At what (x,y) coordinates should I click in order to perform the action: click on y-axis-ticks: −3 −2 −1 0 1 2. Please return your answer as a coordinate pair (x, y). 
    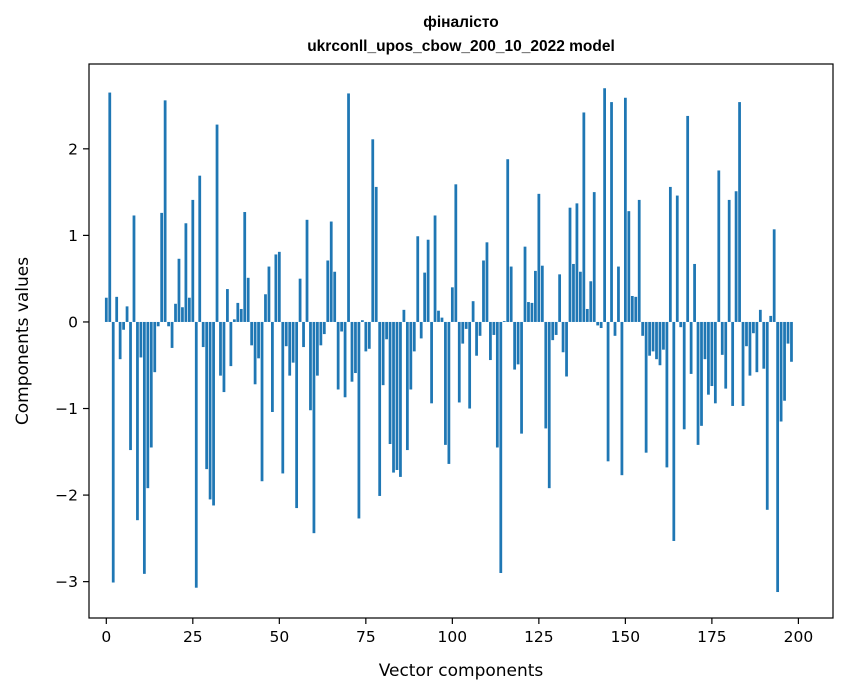
    Looking at the image, I should click on (72, 365).